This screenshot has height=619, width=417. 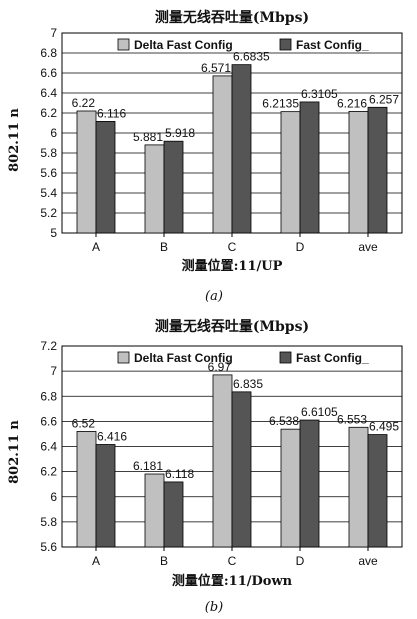 I want to click on chart-b-data-label: 6.416, so click(x=112, y=436).